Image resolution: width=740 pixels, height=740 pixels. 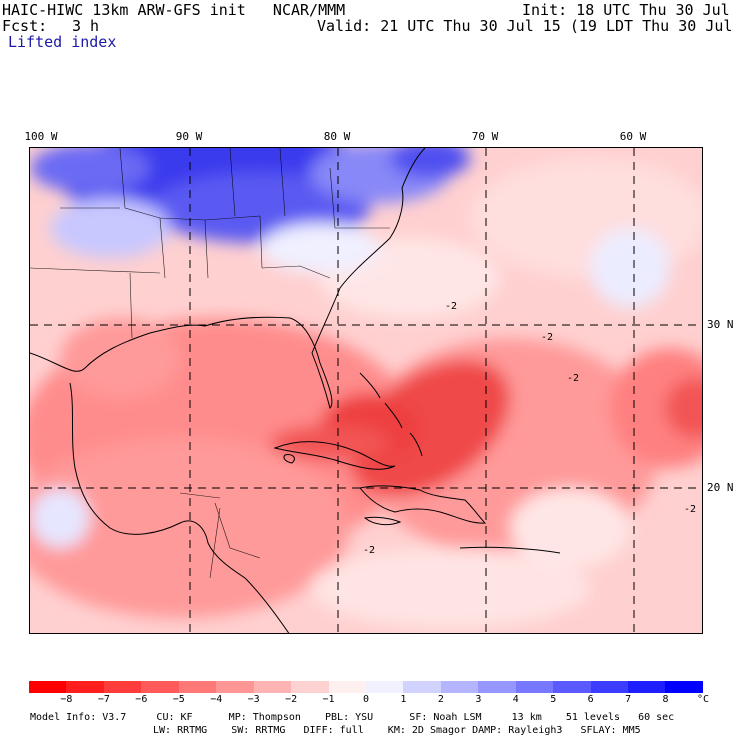 I want to click on lon-label-60w: 60 W, so click(x=633, y=136).